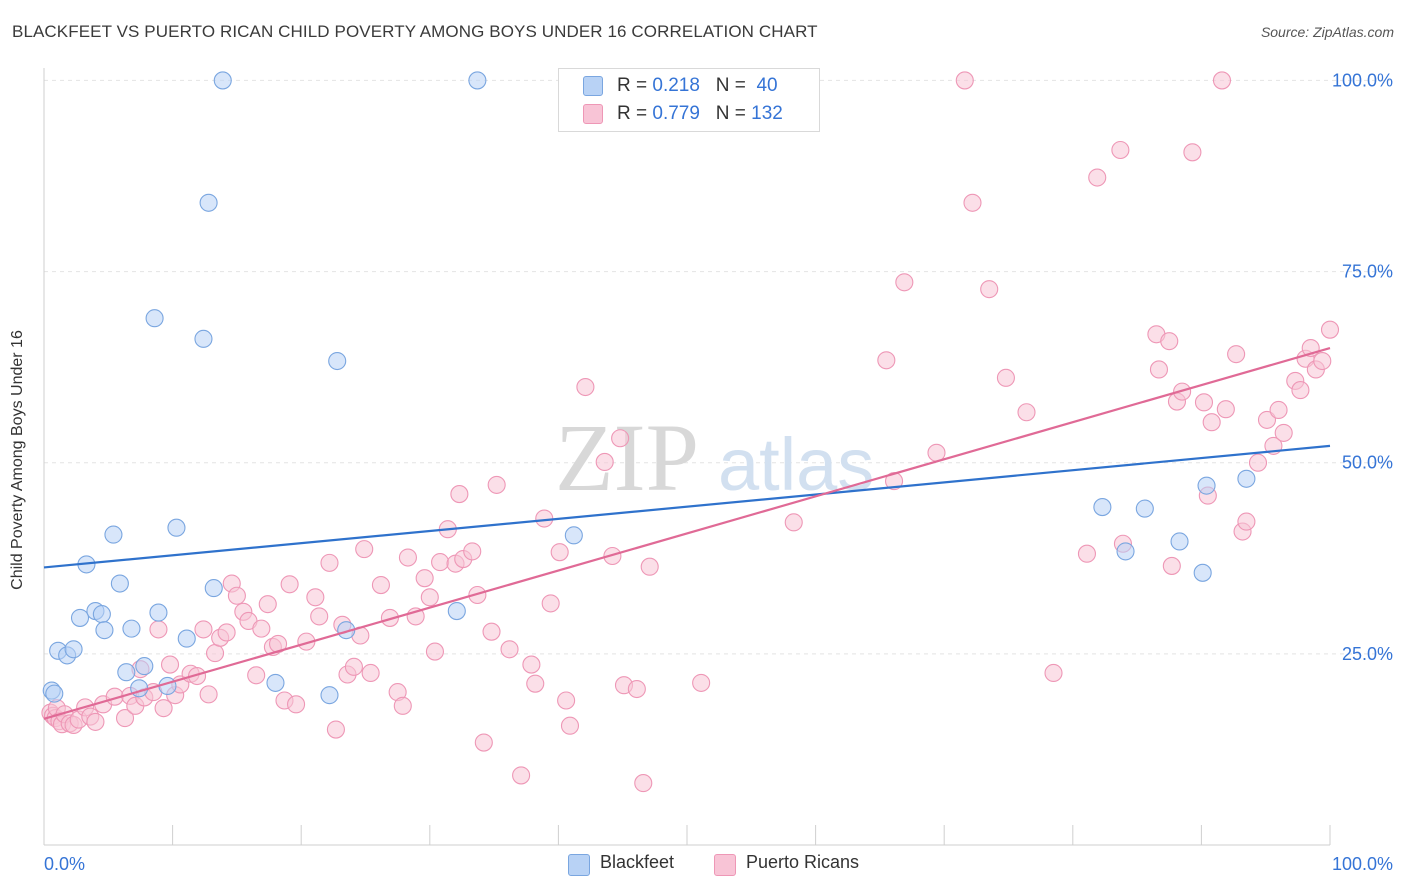 The image size is (1406, 892). I want to click on watermark-zip: ZIP, so click(627, 457).